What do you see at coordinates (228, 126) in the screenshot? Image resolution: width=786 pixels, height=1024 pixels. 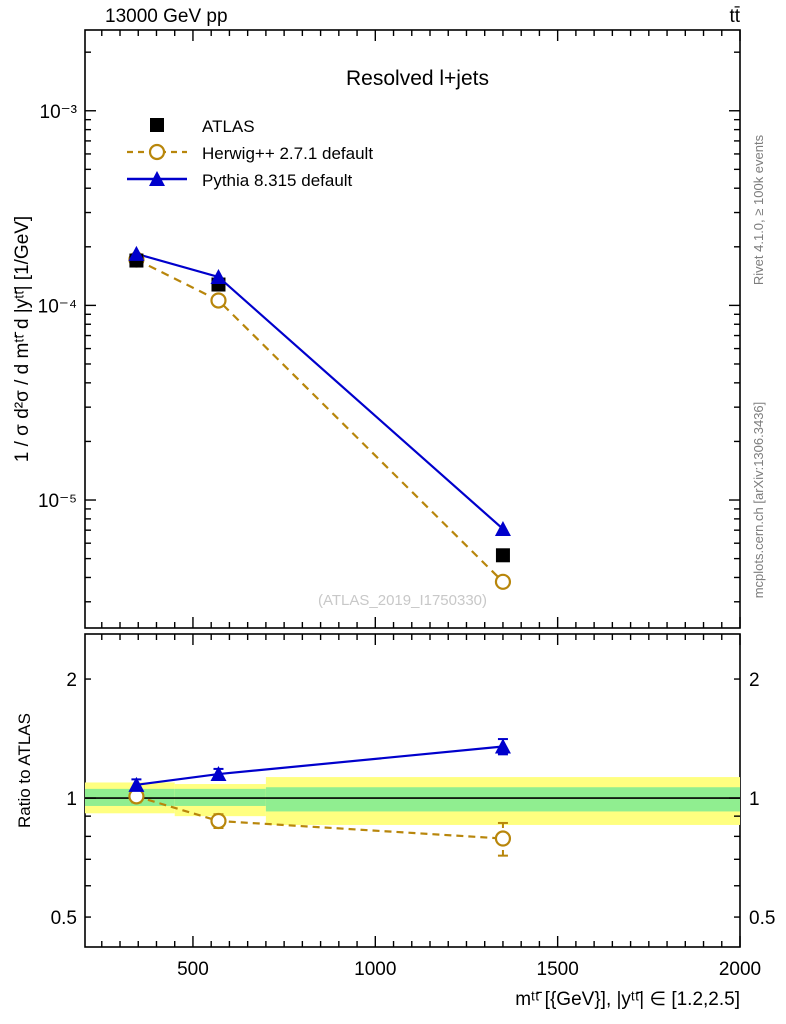 I see `legend-label-0: ATLAS` at bounding box center [228, 126].